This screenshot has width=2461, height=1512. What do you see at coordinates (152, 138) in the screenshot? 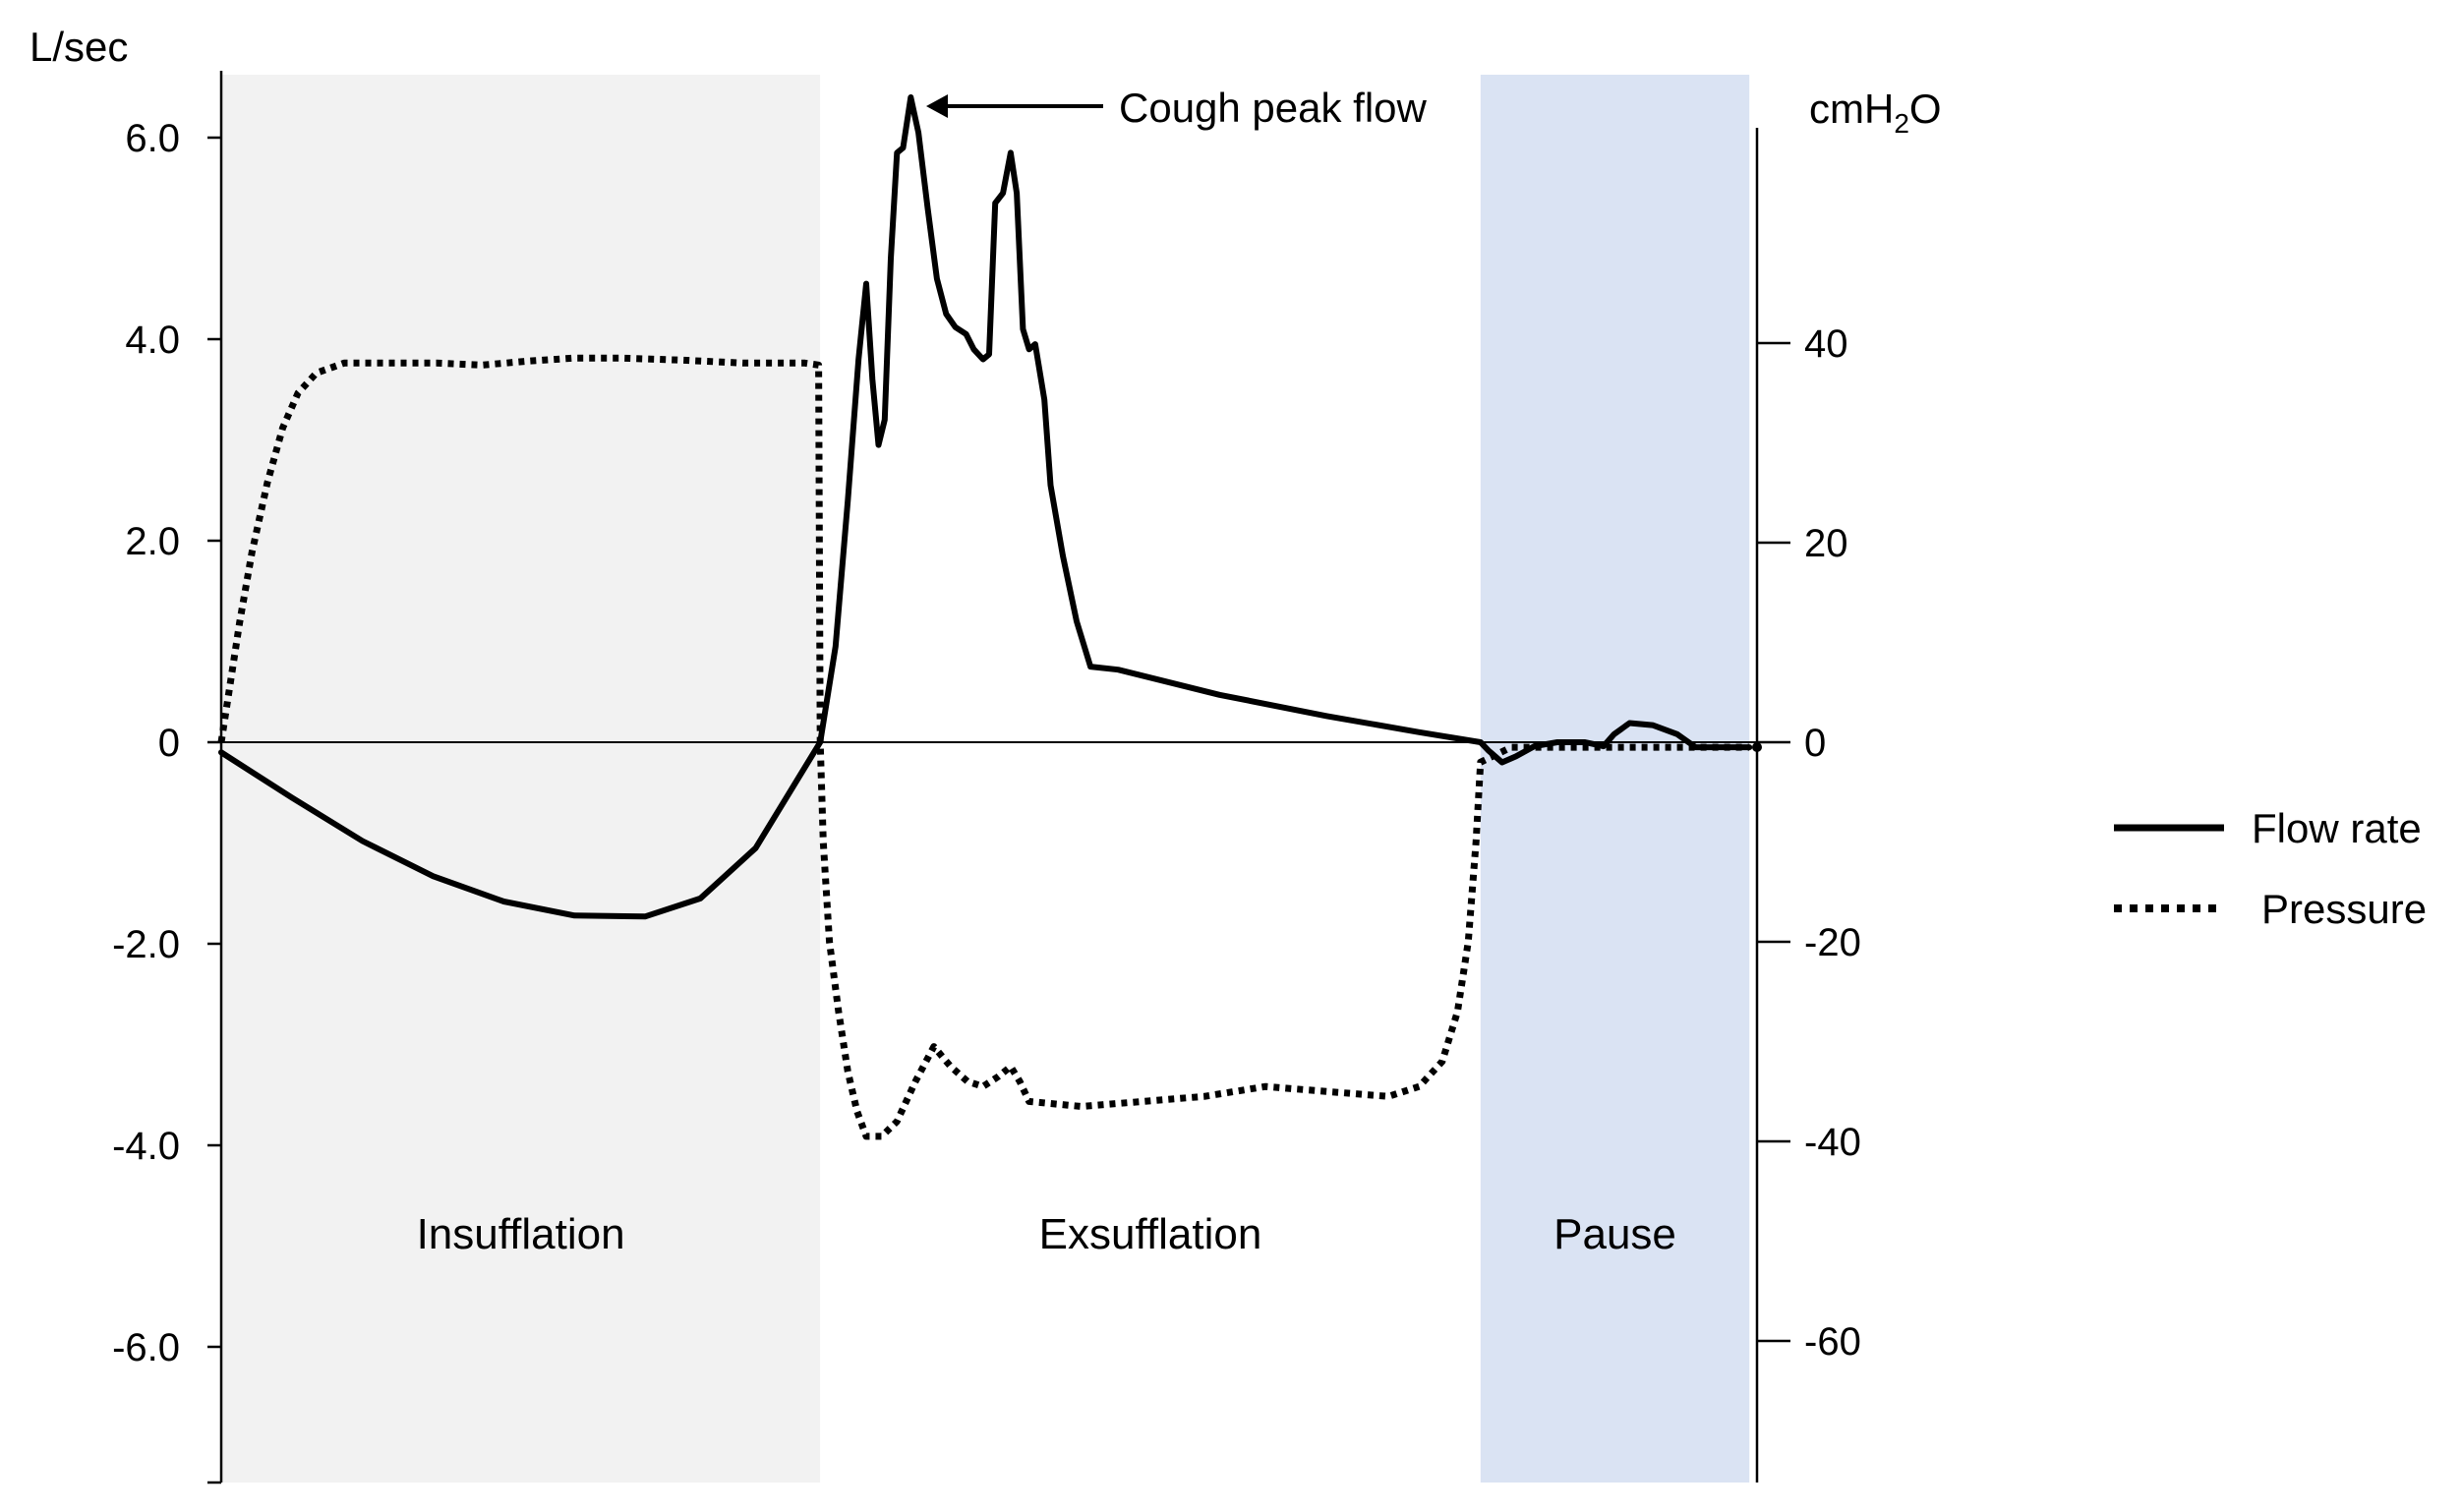
I see `left-tick-label: 6.0` at bounding box center [152, 138].